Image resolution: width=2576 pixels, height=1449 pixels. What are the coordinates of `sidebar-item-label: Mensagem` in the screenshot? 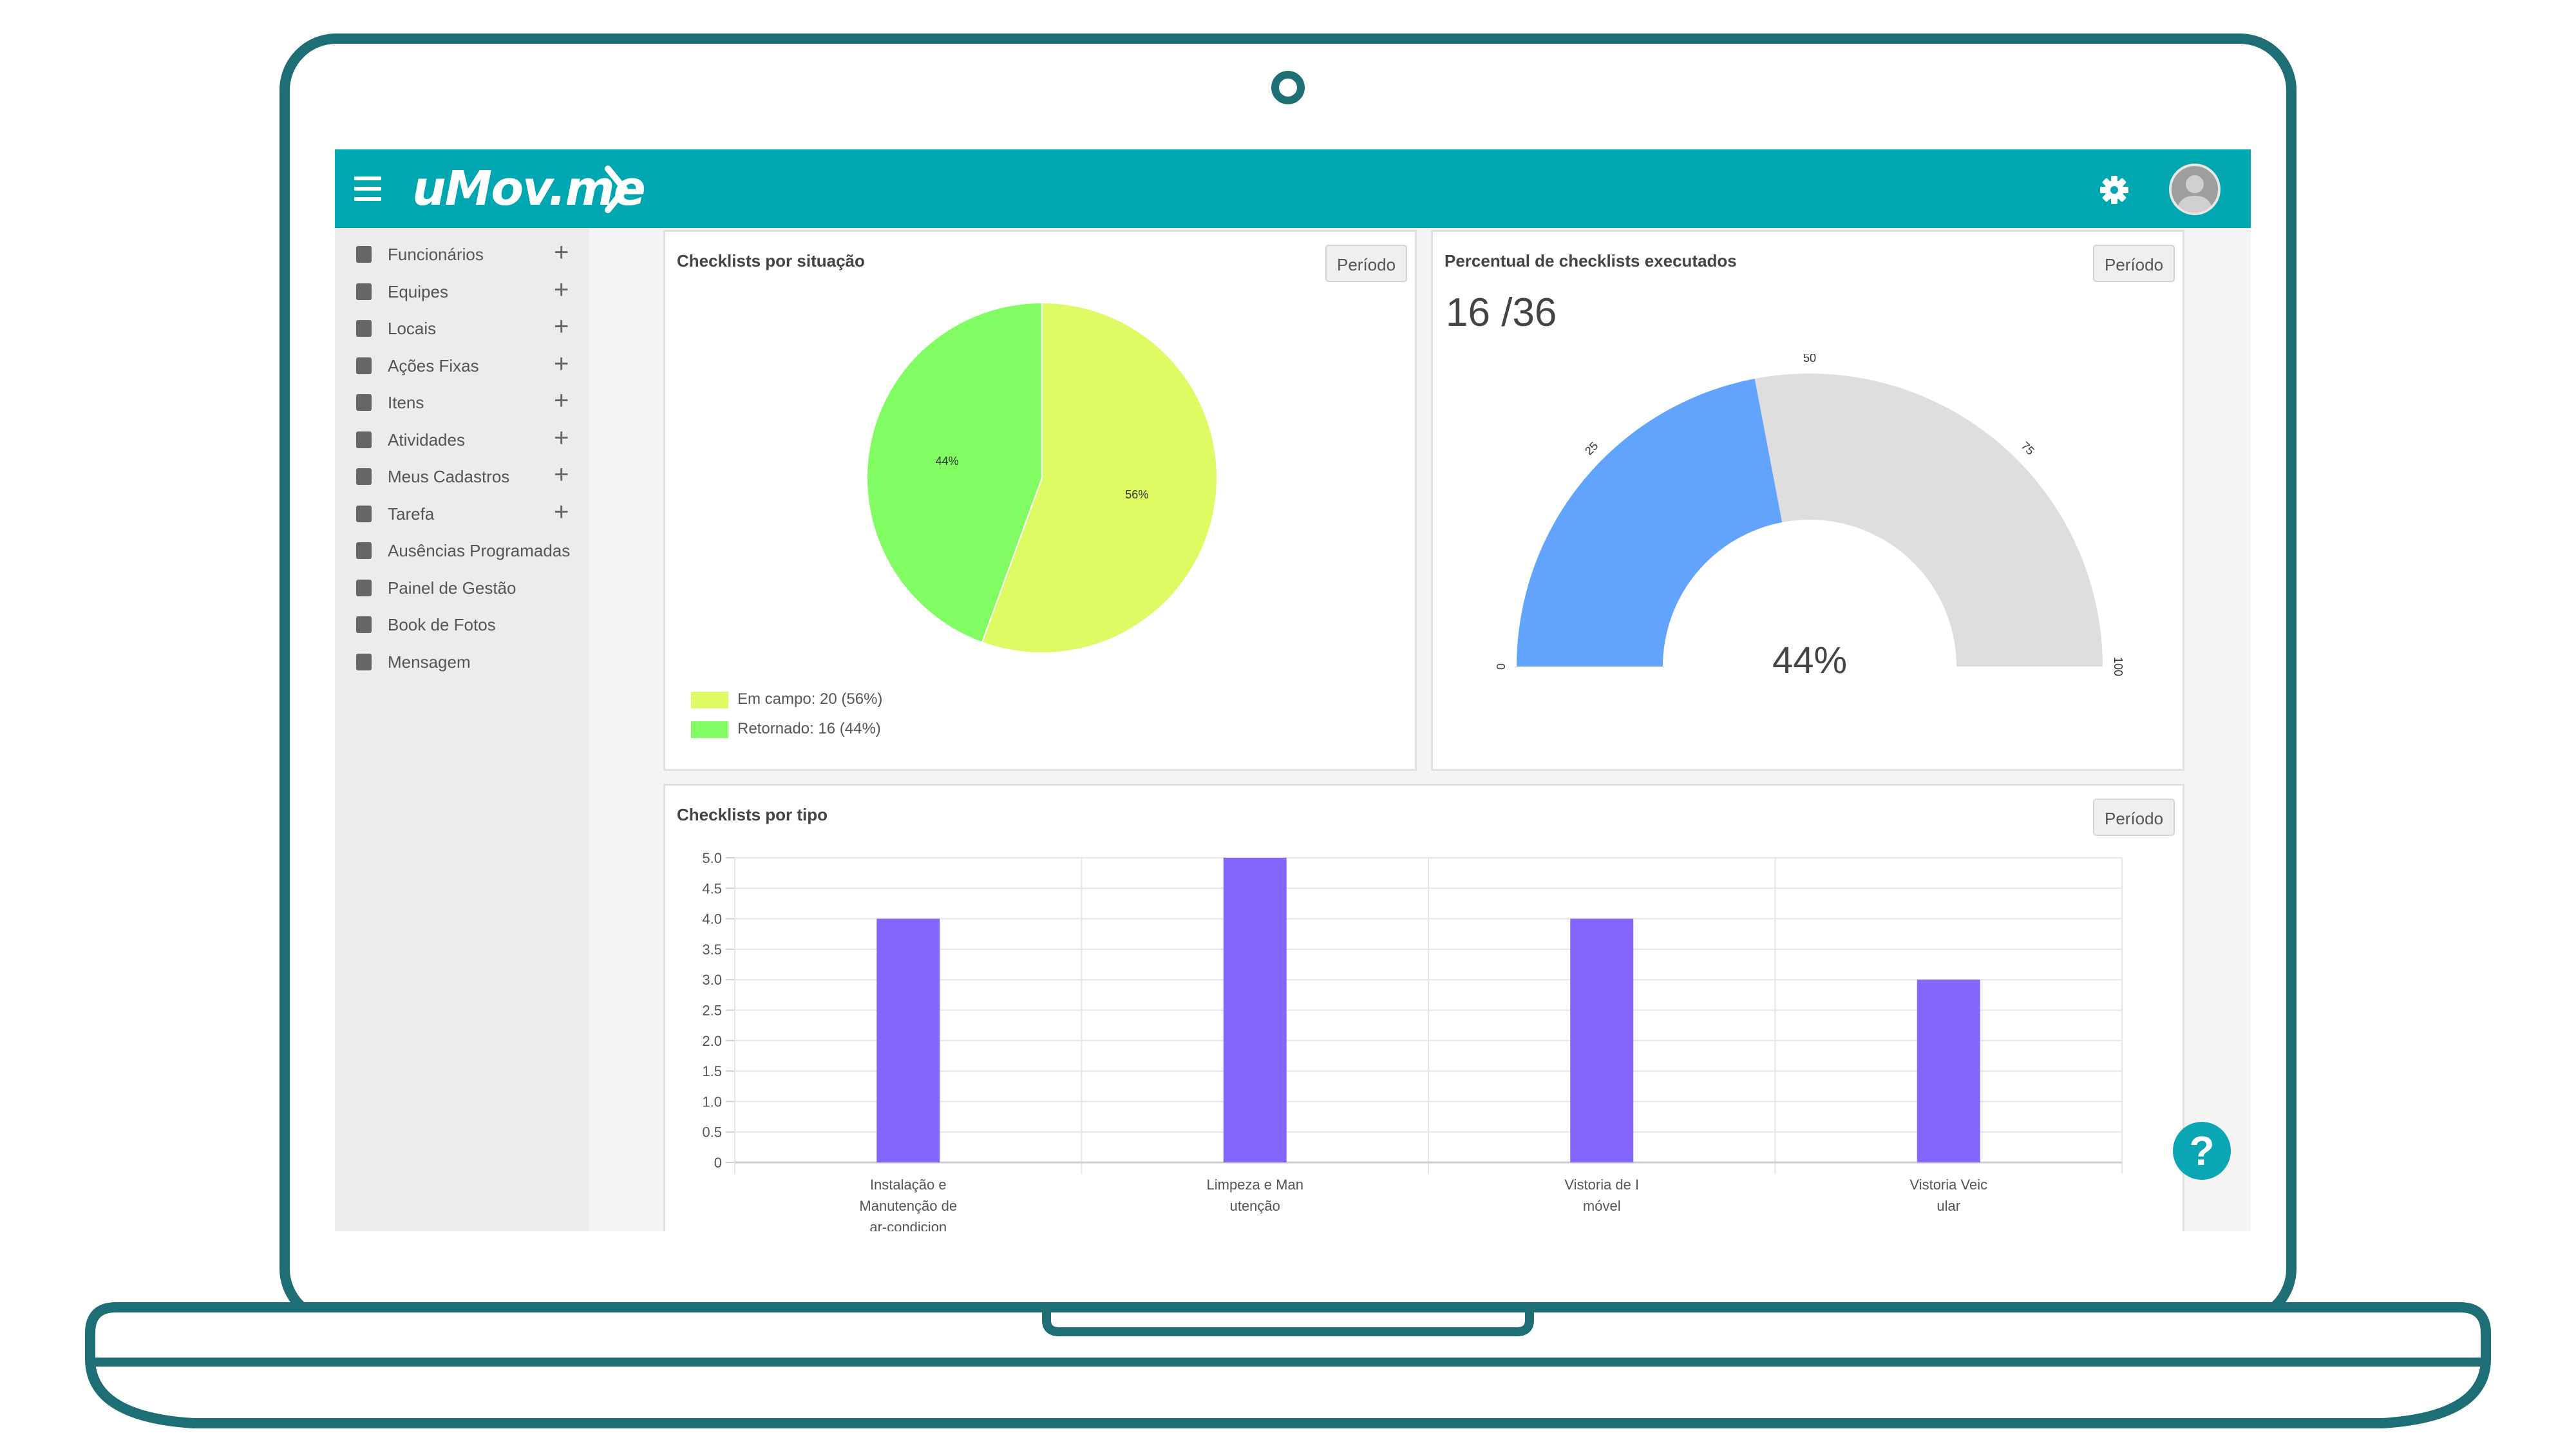 It's located at (430, 662).